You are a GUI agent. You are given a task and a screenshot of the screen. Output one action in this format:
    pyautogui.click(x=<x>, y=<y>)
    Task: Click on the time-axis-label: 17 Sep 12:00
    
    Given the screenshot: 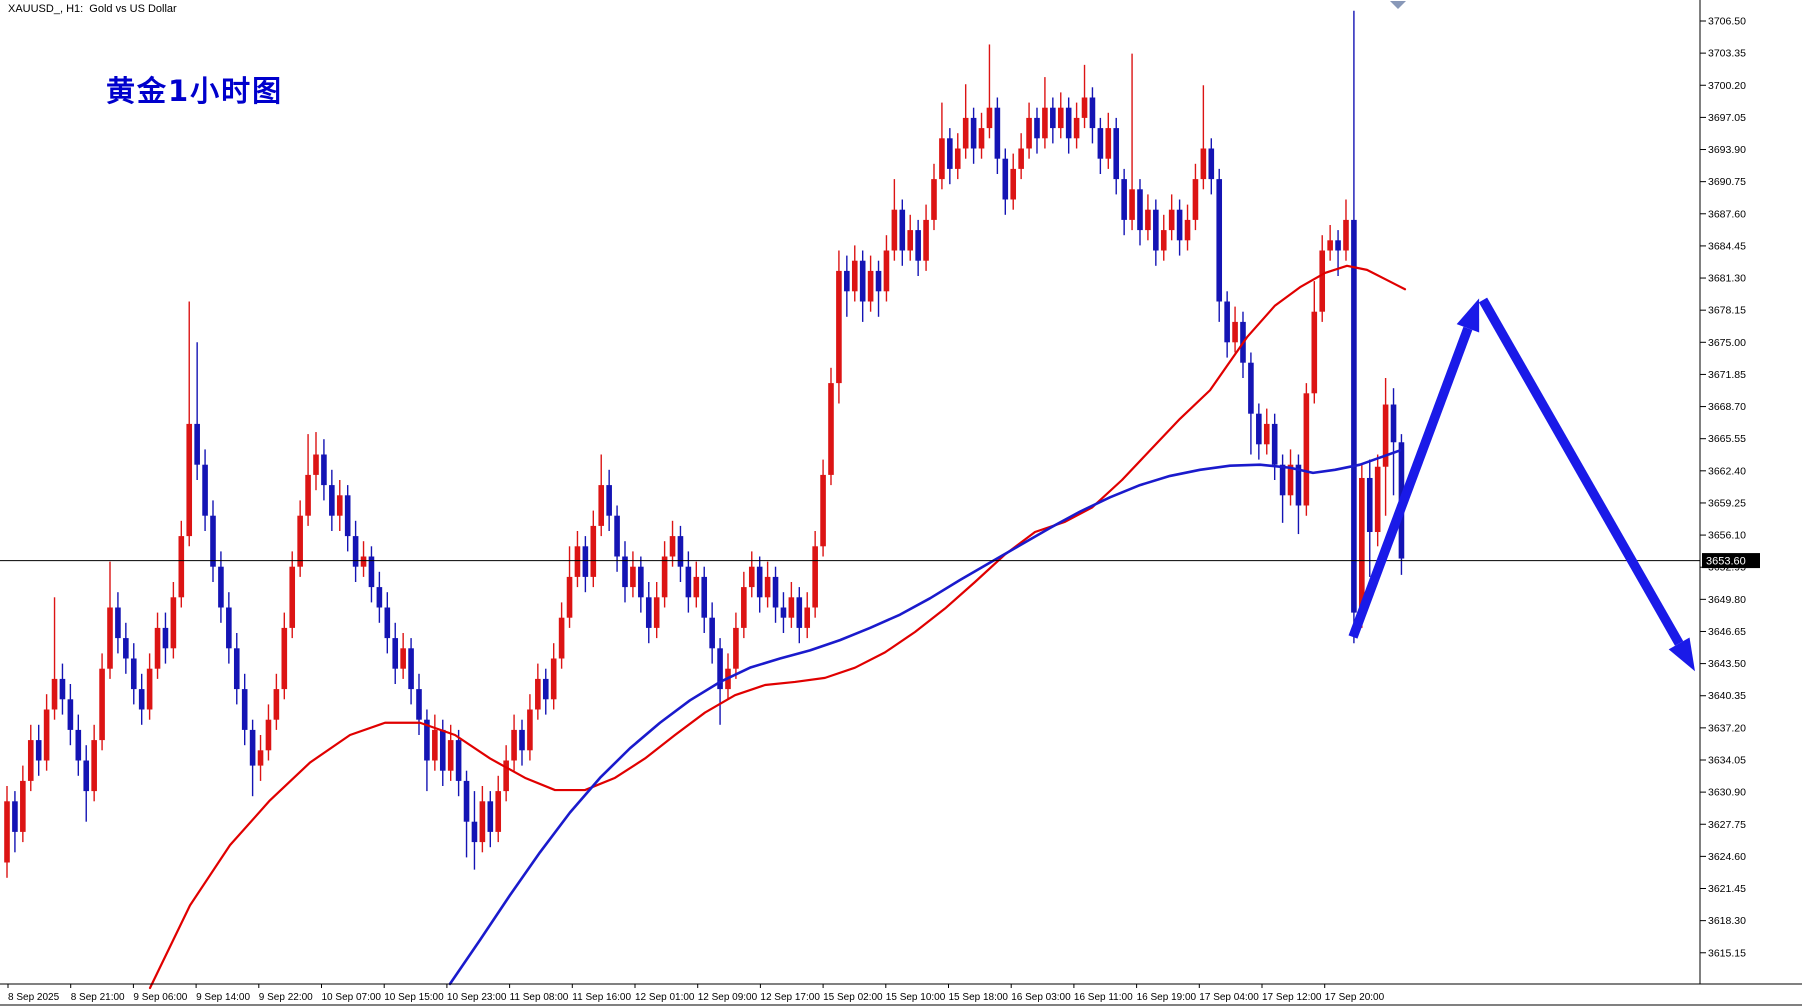 What is the action you would take?
    pyautogui.click(x=1292, y=997)
    